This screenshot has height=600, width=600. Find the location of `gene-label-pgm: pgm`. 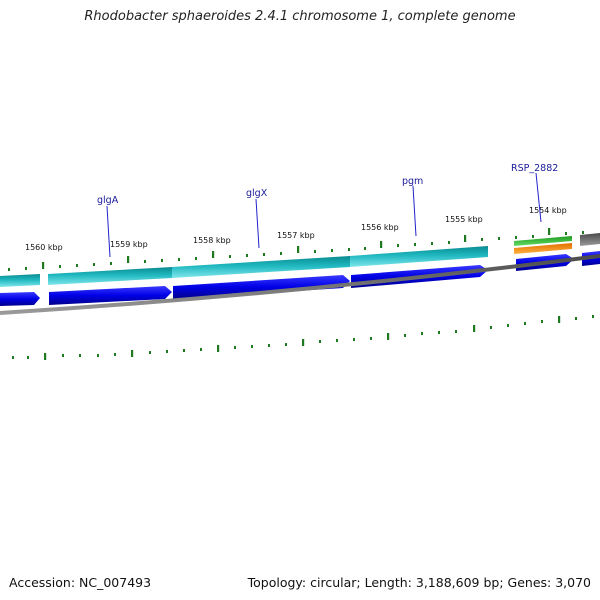

gene-label-pgm: pgm is located at coordinates (412, 181).